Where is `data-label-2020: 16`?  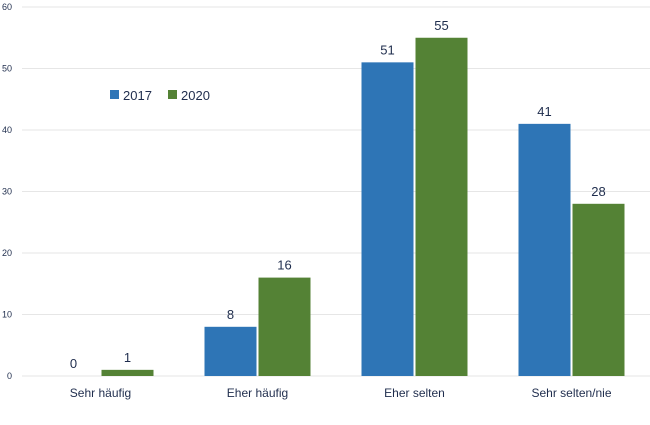
data-label-2020: 16 is located at coordinates (284, 265).